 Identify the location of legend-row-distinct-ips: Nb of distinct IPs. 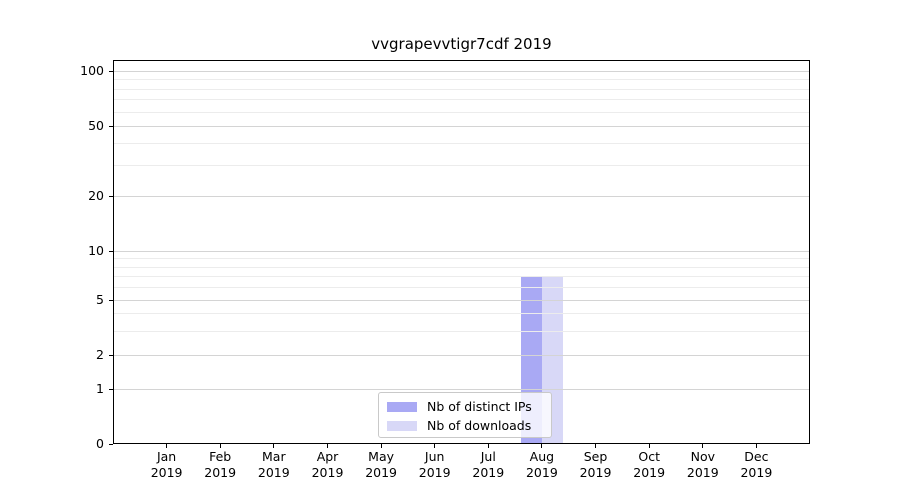
(465, 406).